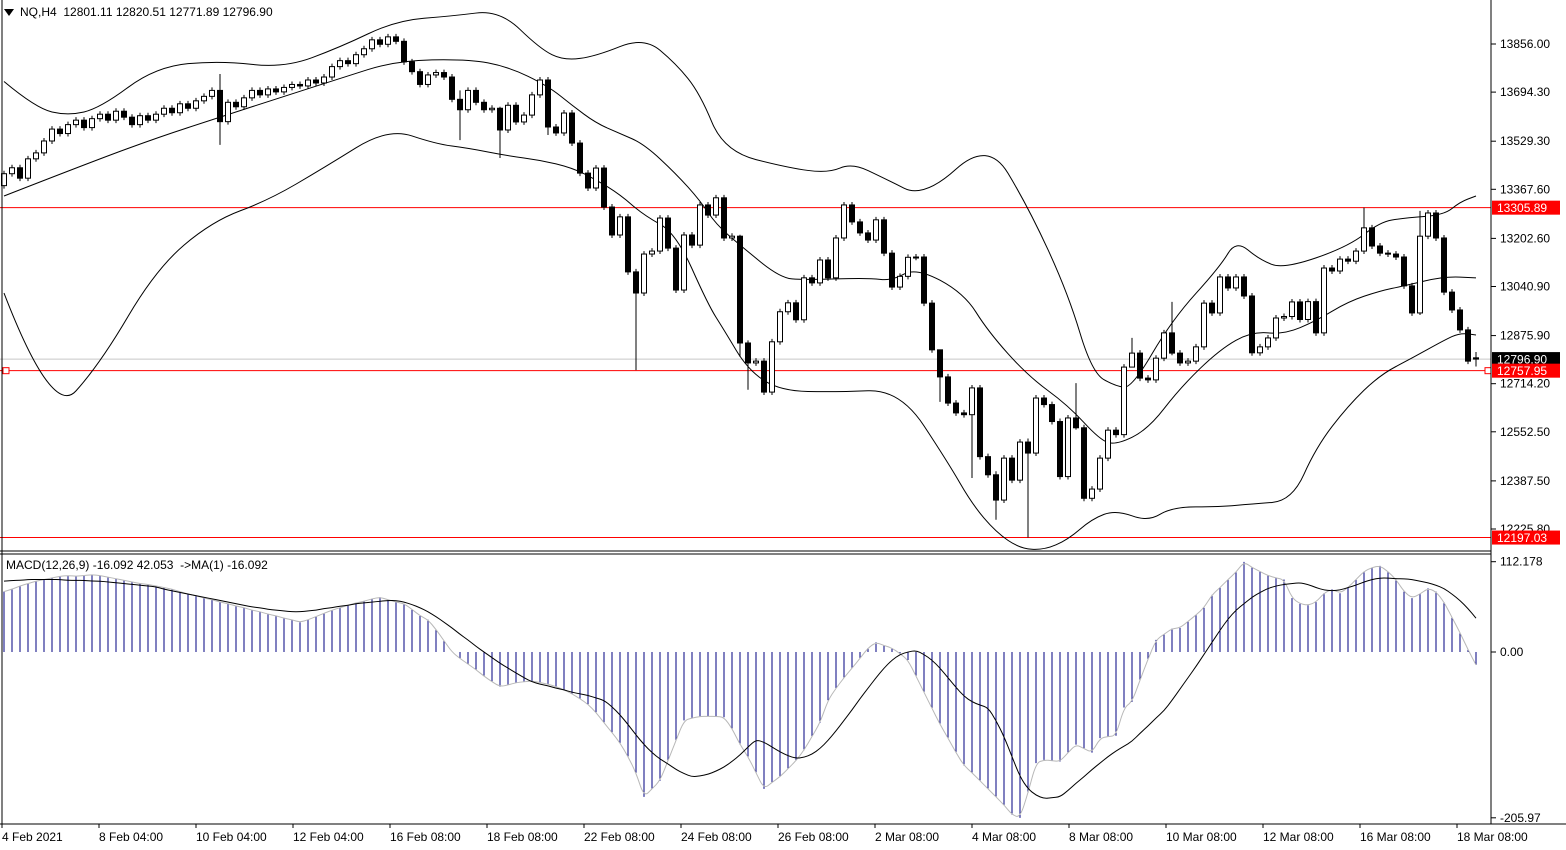 The height and width of the screenshot is (850, 1566). What do you see at coordinates (1525, 286) in the screenshot?
I see `price-axis-label: 13040.90` at bounding box center [1525, 286].